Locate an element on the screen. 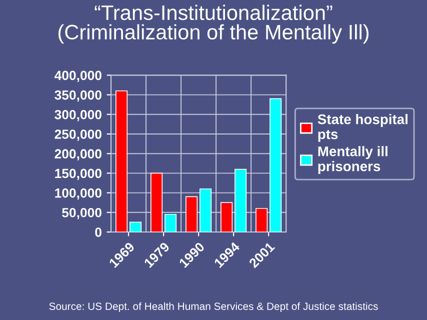  y-tick-label: 150,000 is located at coordinates (78, 174).